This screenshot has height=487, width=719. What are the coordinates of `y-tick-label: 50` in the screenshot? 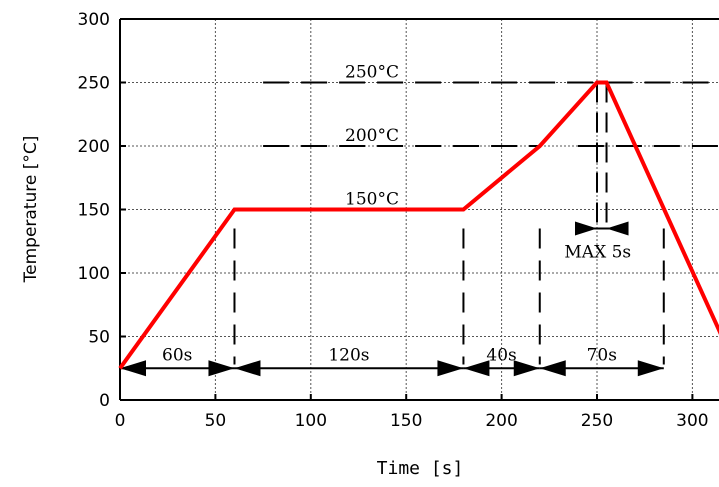 It's located at (99, 338).